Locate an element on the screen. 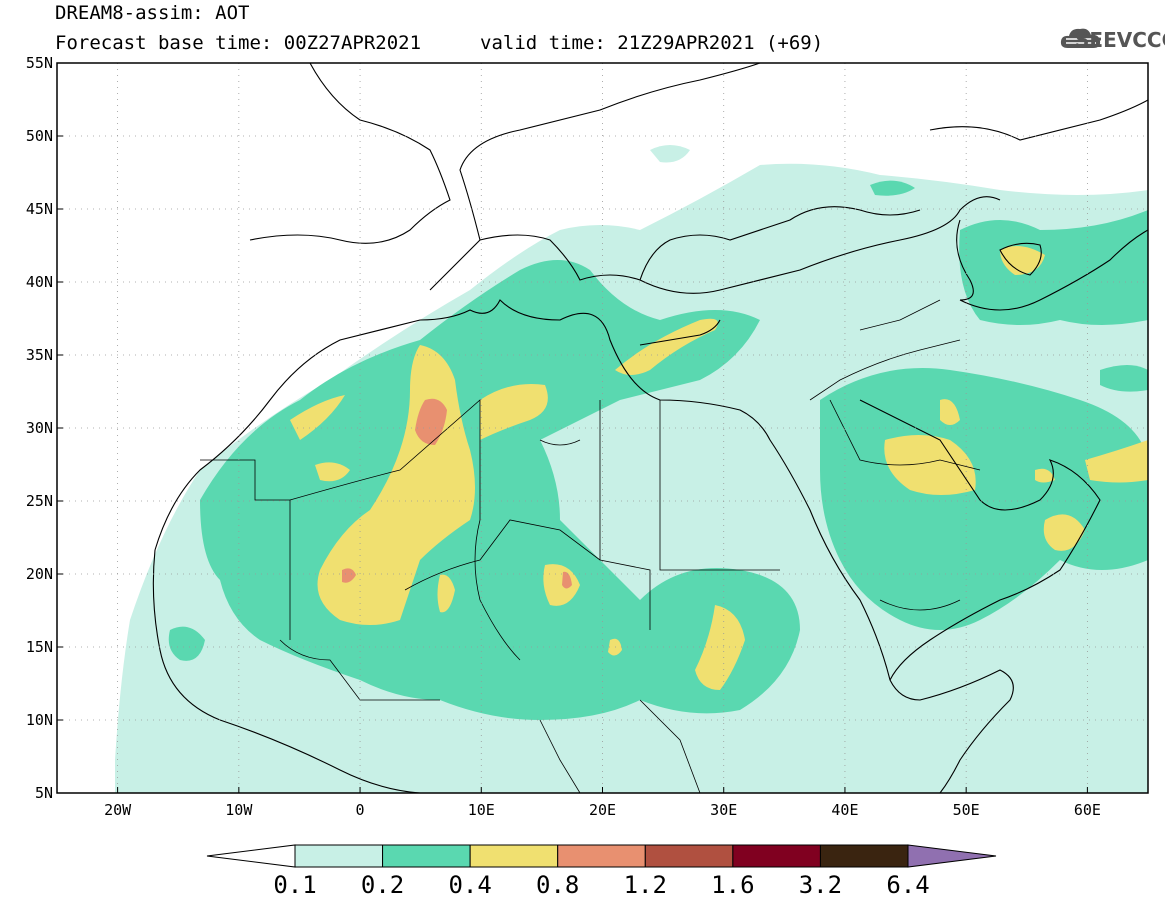 The height and width of the screenshot is (905, 1165). lat-tick-label: 15N is located at coordinates (39, 647).